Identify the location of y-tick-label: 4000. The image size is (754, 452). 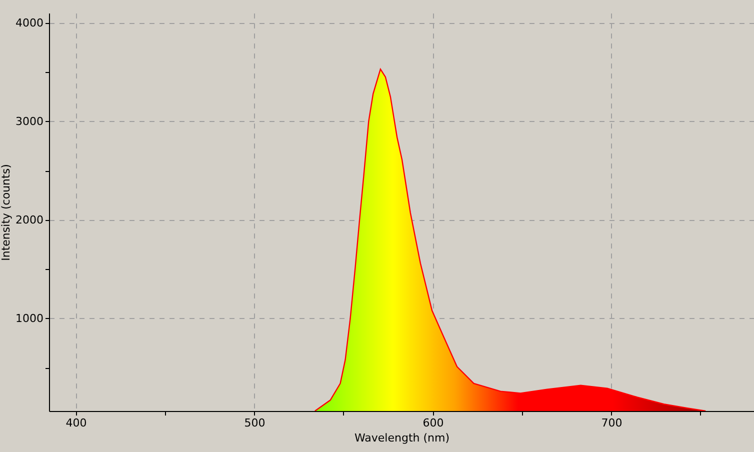
(30, 23).